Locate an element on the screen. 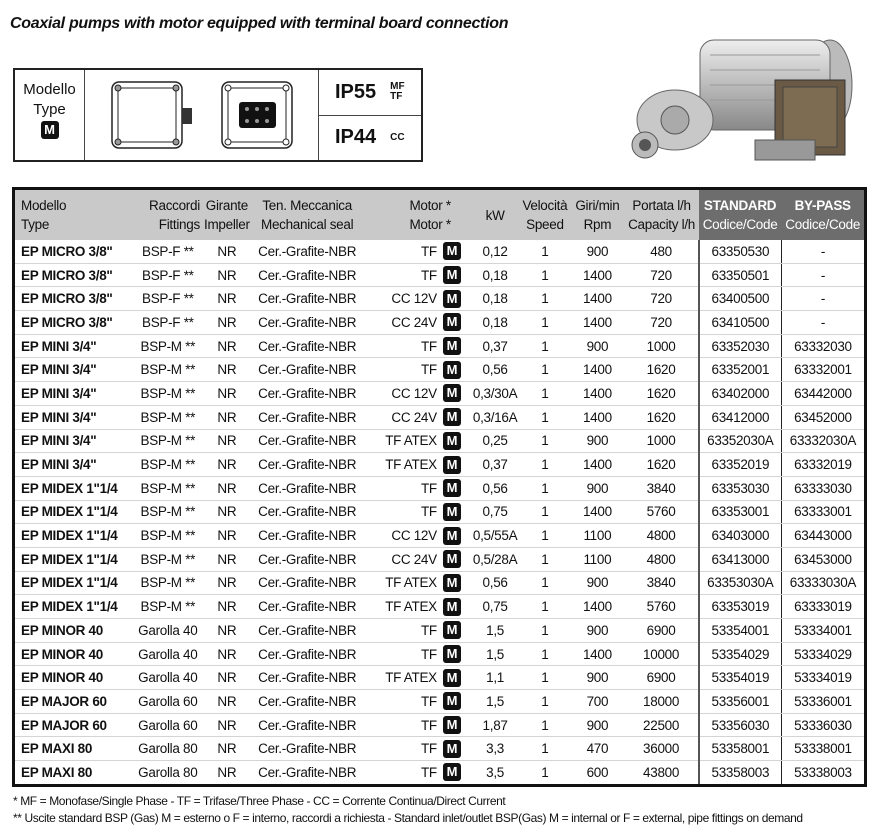 The image size is (880, 833). cell-model: EP MAXI 80 is located at coordinates (73, 749).